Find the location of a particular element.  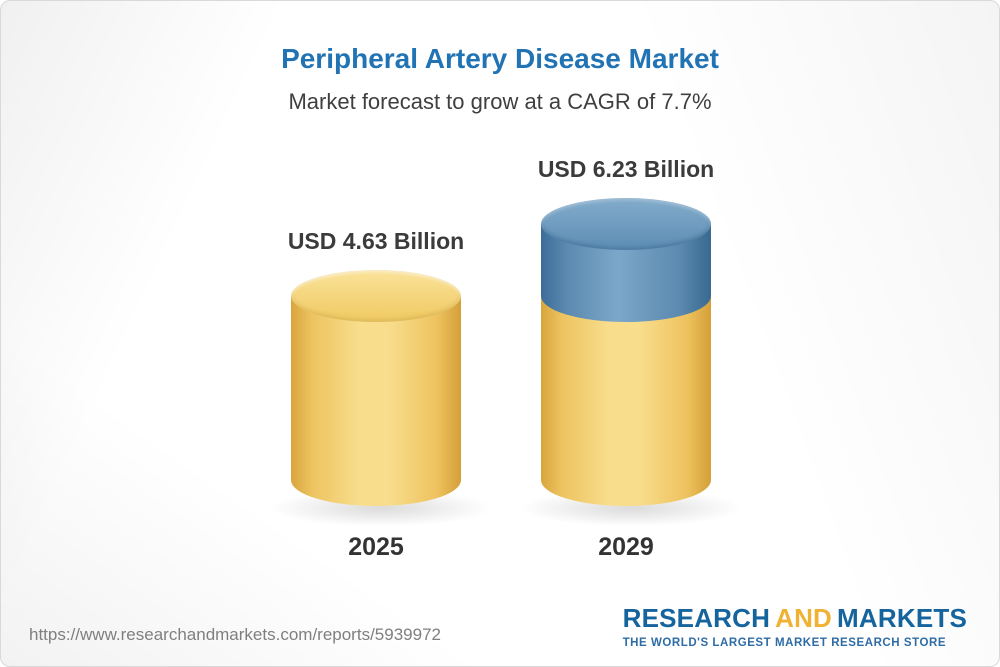

logo-word-research: RESEARCH is located at coordinates (696, 618).